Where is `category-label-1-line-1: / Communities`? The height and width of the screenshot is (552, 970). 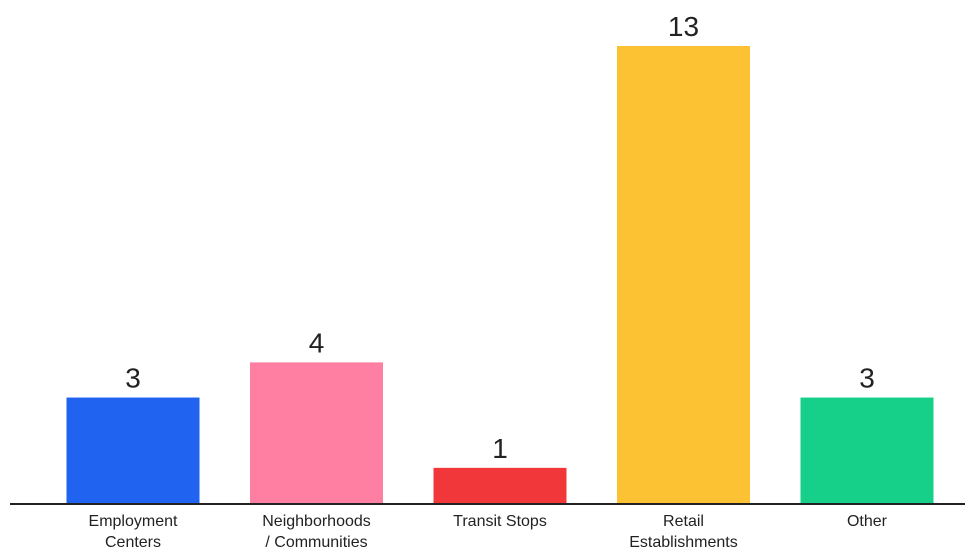 category-label-1-line-1: / Communities is located at coordinates (316, 542).